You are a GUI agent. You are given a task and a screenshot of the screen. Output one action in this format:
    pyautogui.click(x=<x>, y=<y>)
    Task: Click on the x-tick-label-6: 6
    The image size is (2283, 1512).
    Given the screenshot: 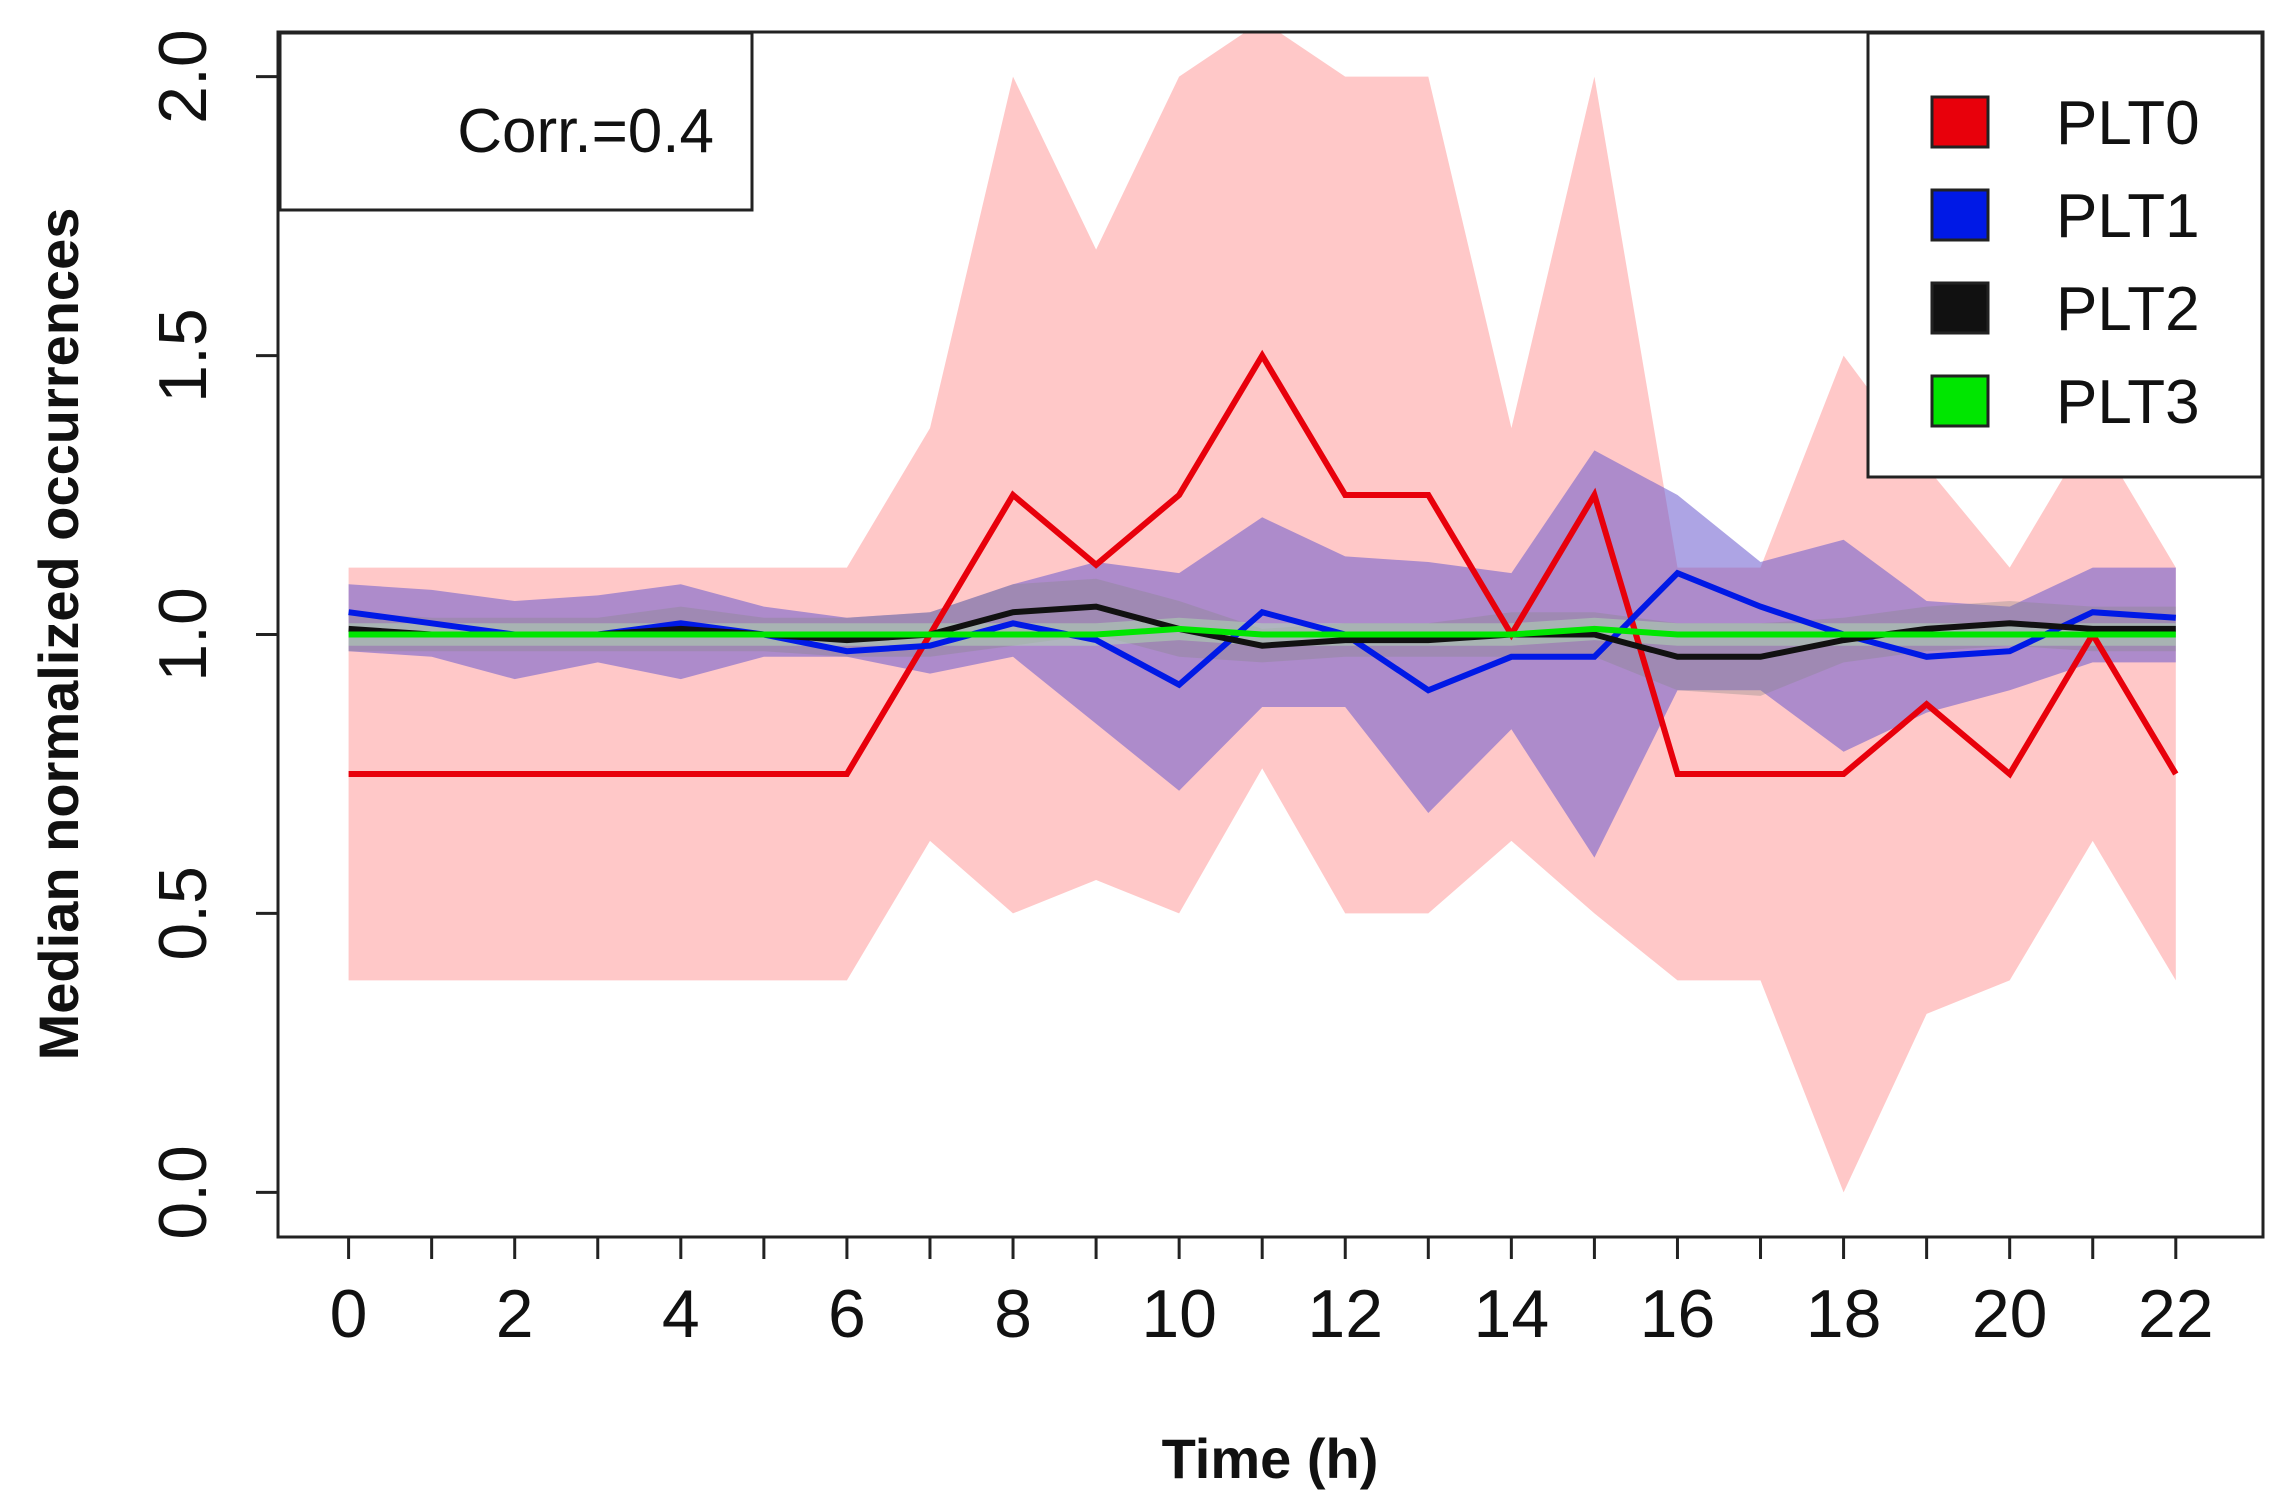 What is the action you would take?
    pyautogui.click(x=847, y=1314)
    